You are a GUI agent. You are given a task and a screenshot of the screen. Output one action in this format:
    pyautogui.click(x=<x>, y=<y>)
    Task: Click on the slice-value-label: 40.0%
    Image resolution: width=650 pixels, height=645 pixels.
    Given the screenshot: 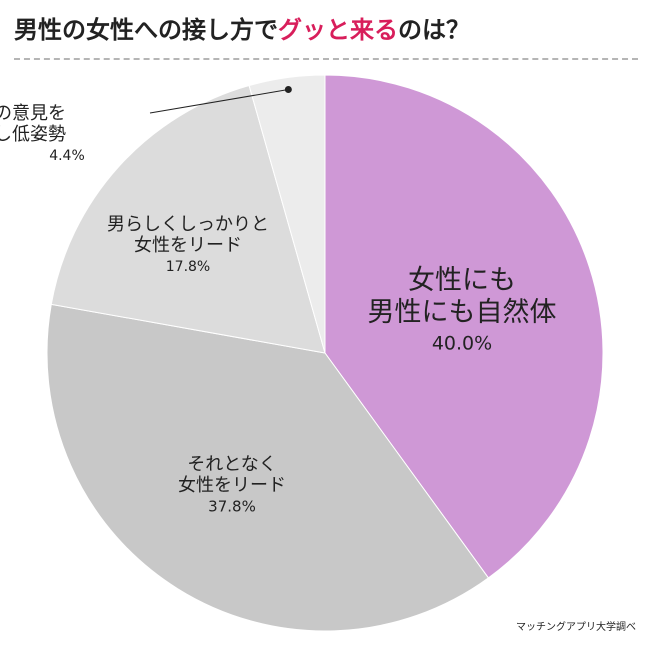 What is the action you would take?
    pyautogui.click(x=462, y=344)
    